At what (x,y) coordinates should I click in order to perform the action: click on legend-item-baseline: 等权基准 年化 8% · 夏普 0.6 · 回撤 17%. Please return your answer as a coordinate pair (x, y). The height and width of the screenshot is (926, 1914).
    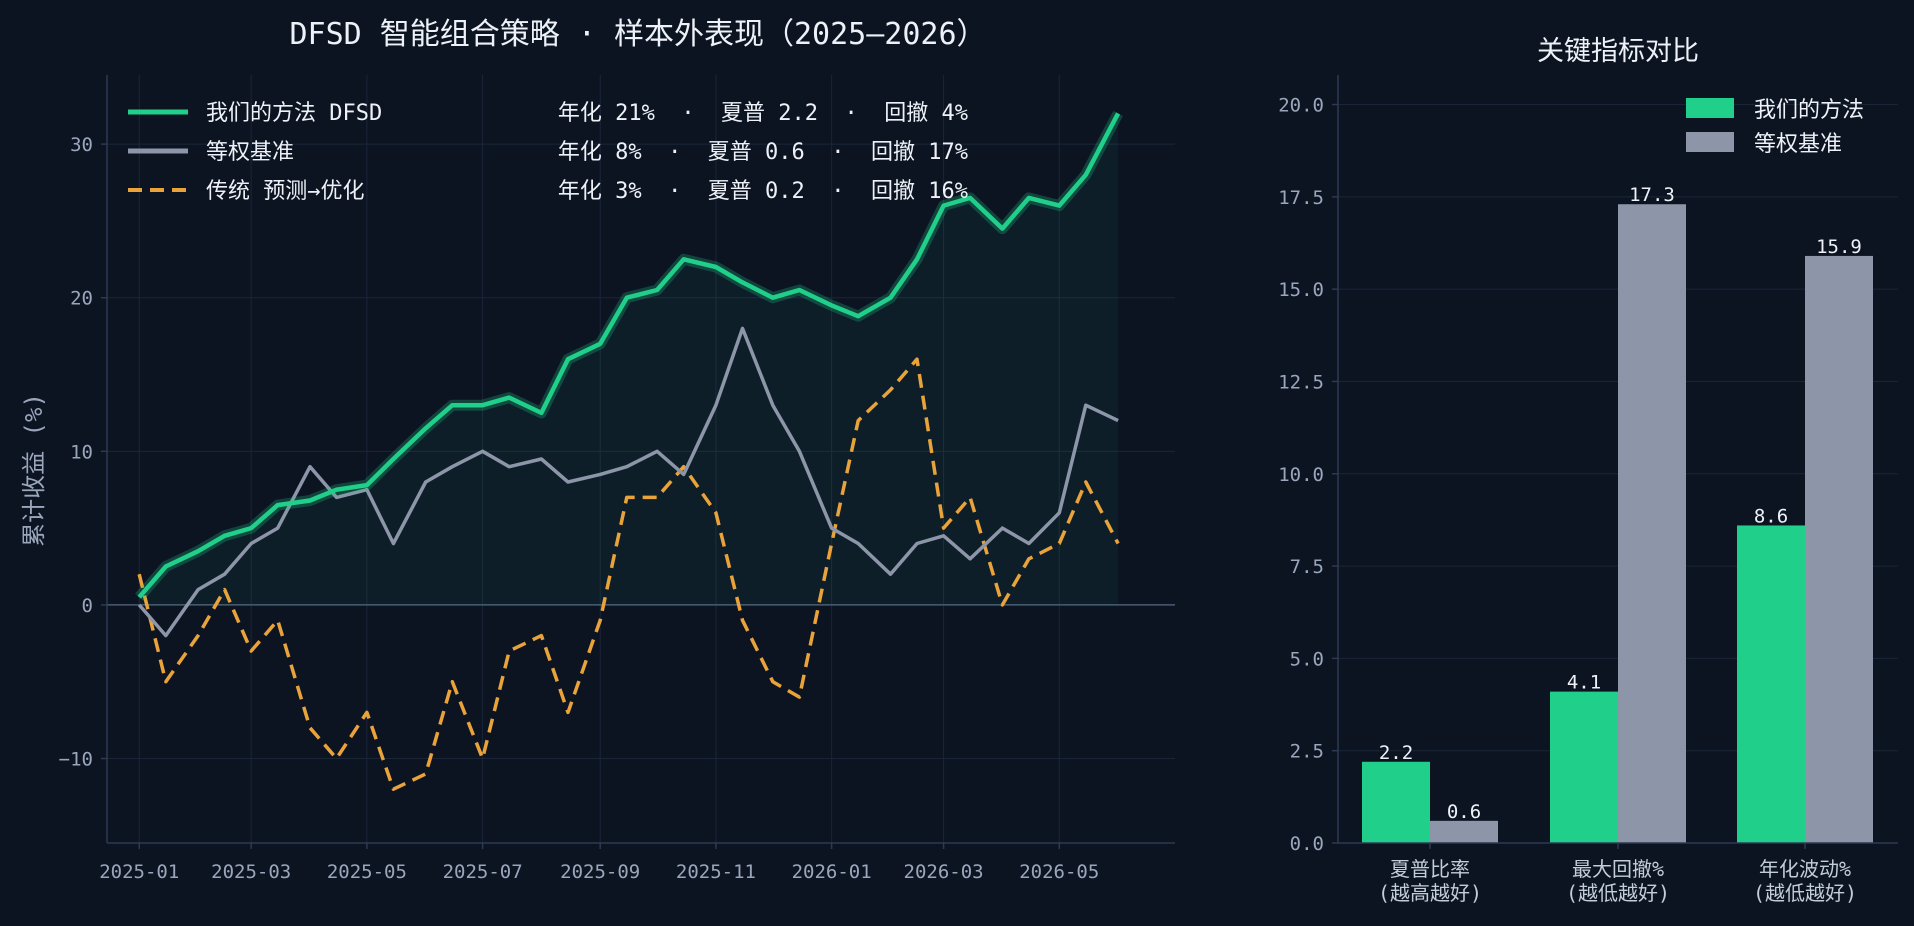
    Looking at the image, I should click on (548, 152).